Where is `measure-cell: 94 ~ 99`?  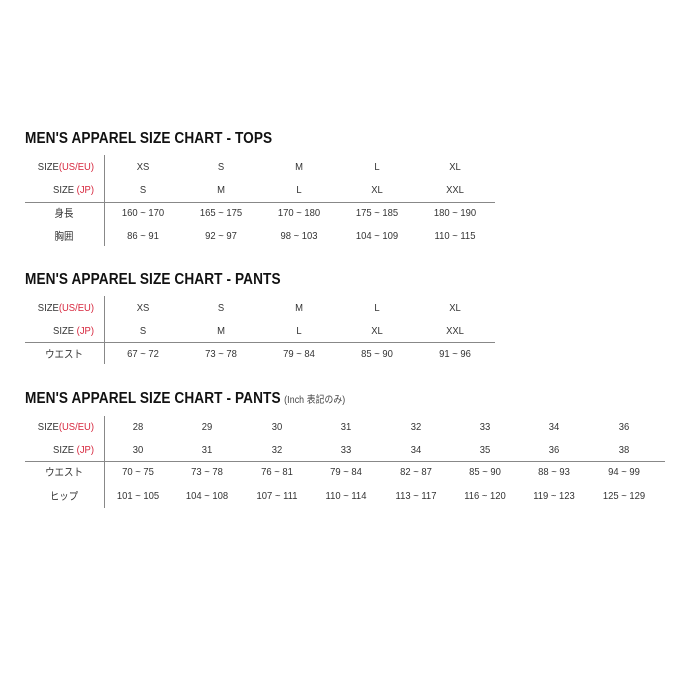 measure-cell: 94 ~ 99 is located at coordinates (624, 472).